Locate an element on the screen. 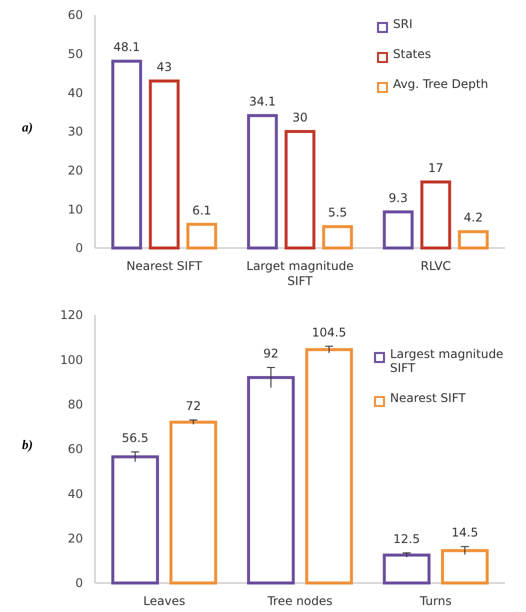  x-tick-label: Larget magnitude SIFT is located at coordinates (300, 273).